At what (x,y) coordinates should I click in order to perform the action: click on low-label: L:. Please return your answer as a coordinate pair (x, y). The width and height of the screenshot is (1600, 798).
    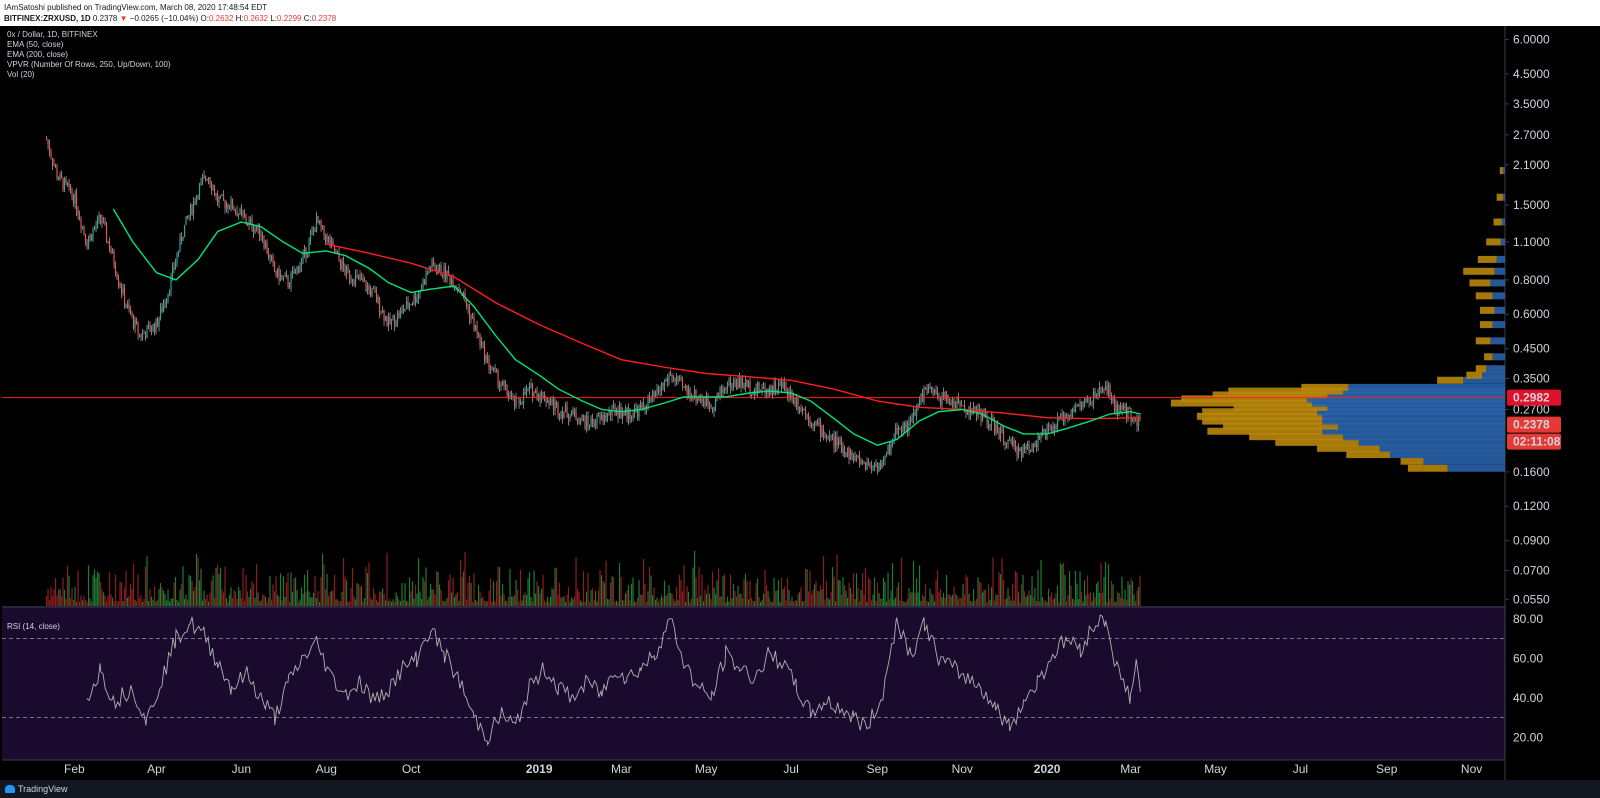
    Looking at the image, I should click on (274, 18).